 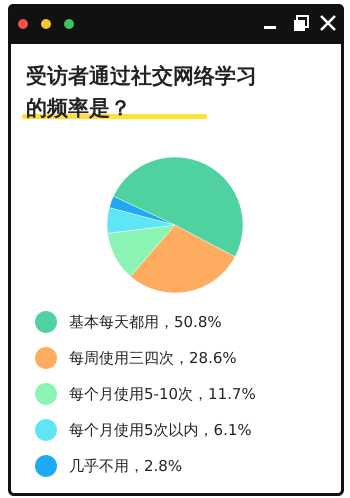 What do you see at coordinates (153, 358) in the screenshot?
I see `legend-label: 每周使用三四次，28.6%` at bounding box center [153, 358].